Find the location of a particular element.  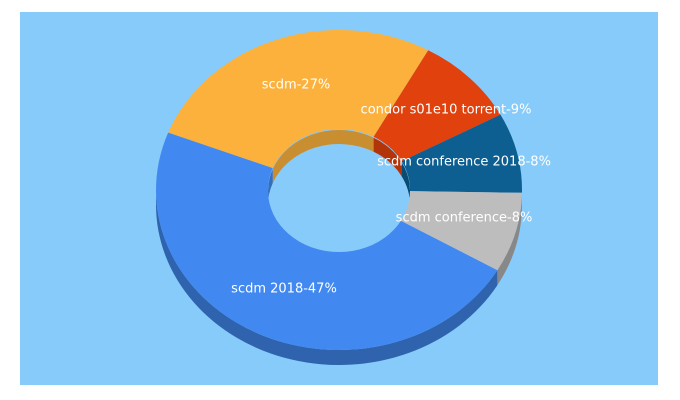

data-label: scdm conference 2018-8% is located at coordinates (464, 162).